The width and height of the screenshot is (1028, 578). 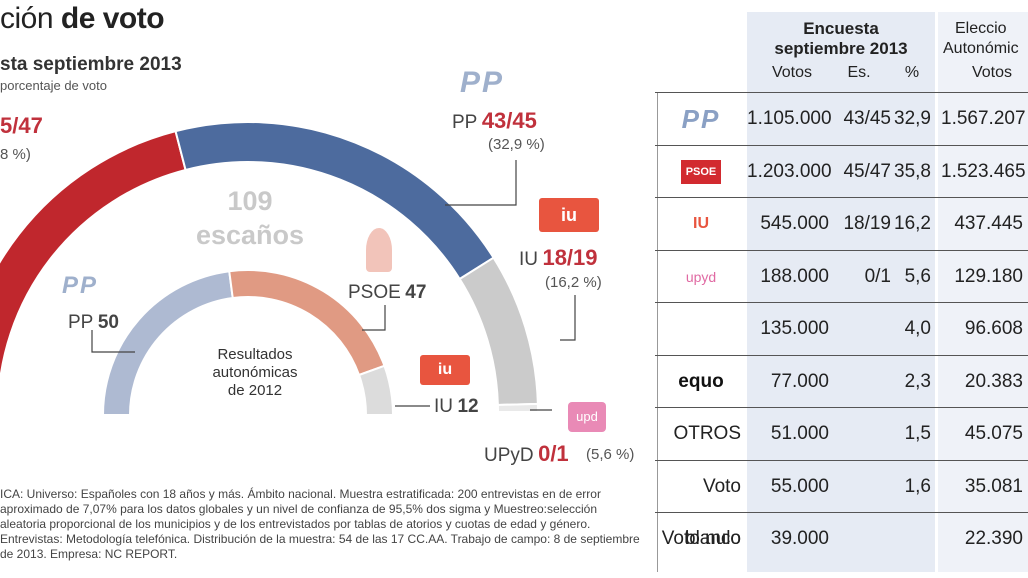 What do you see at coordinates (841, 118) in the screenshot?
I see `table-row: PP 1.105.000 43/45 32,9 1.567.207` at bounding box center [841, 118].